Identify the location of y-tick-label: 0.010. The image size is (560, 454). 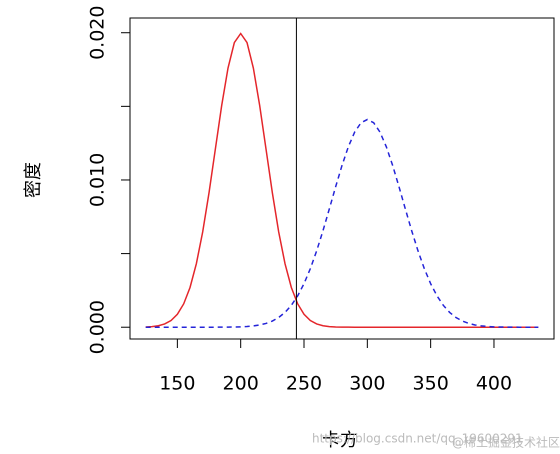
(98, 180).